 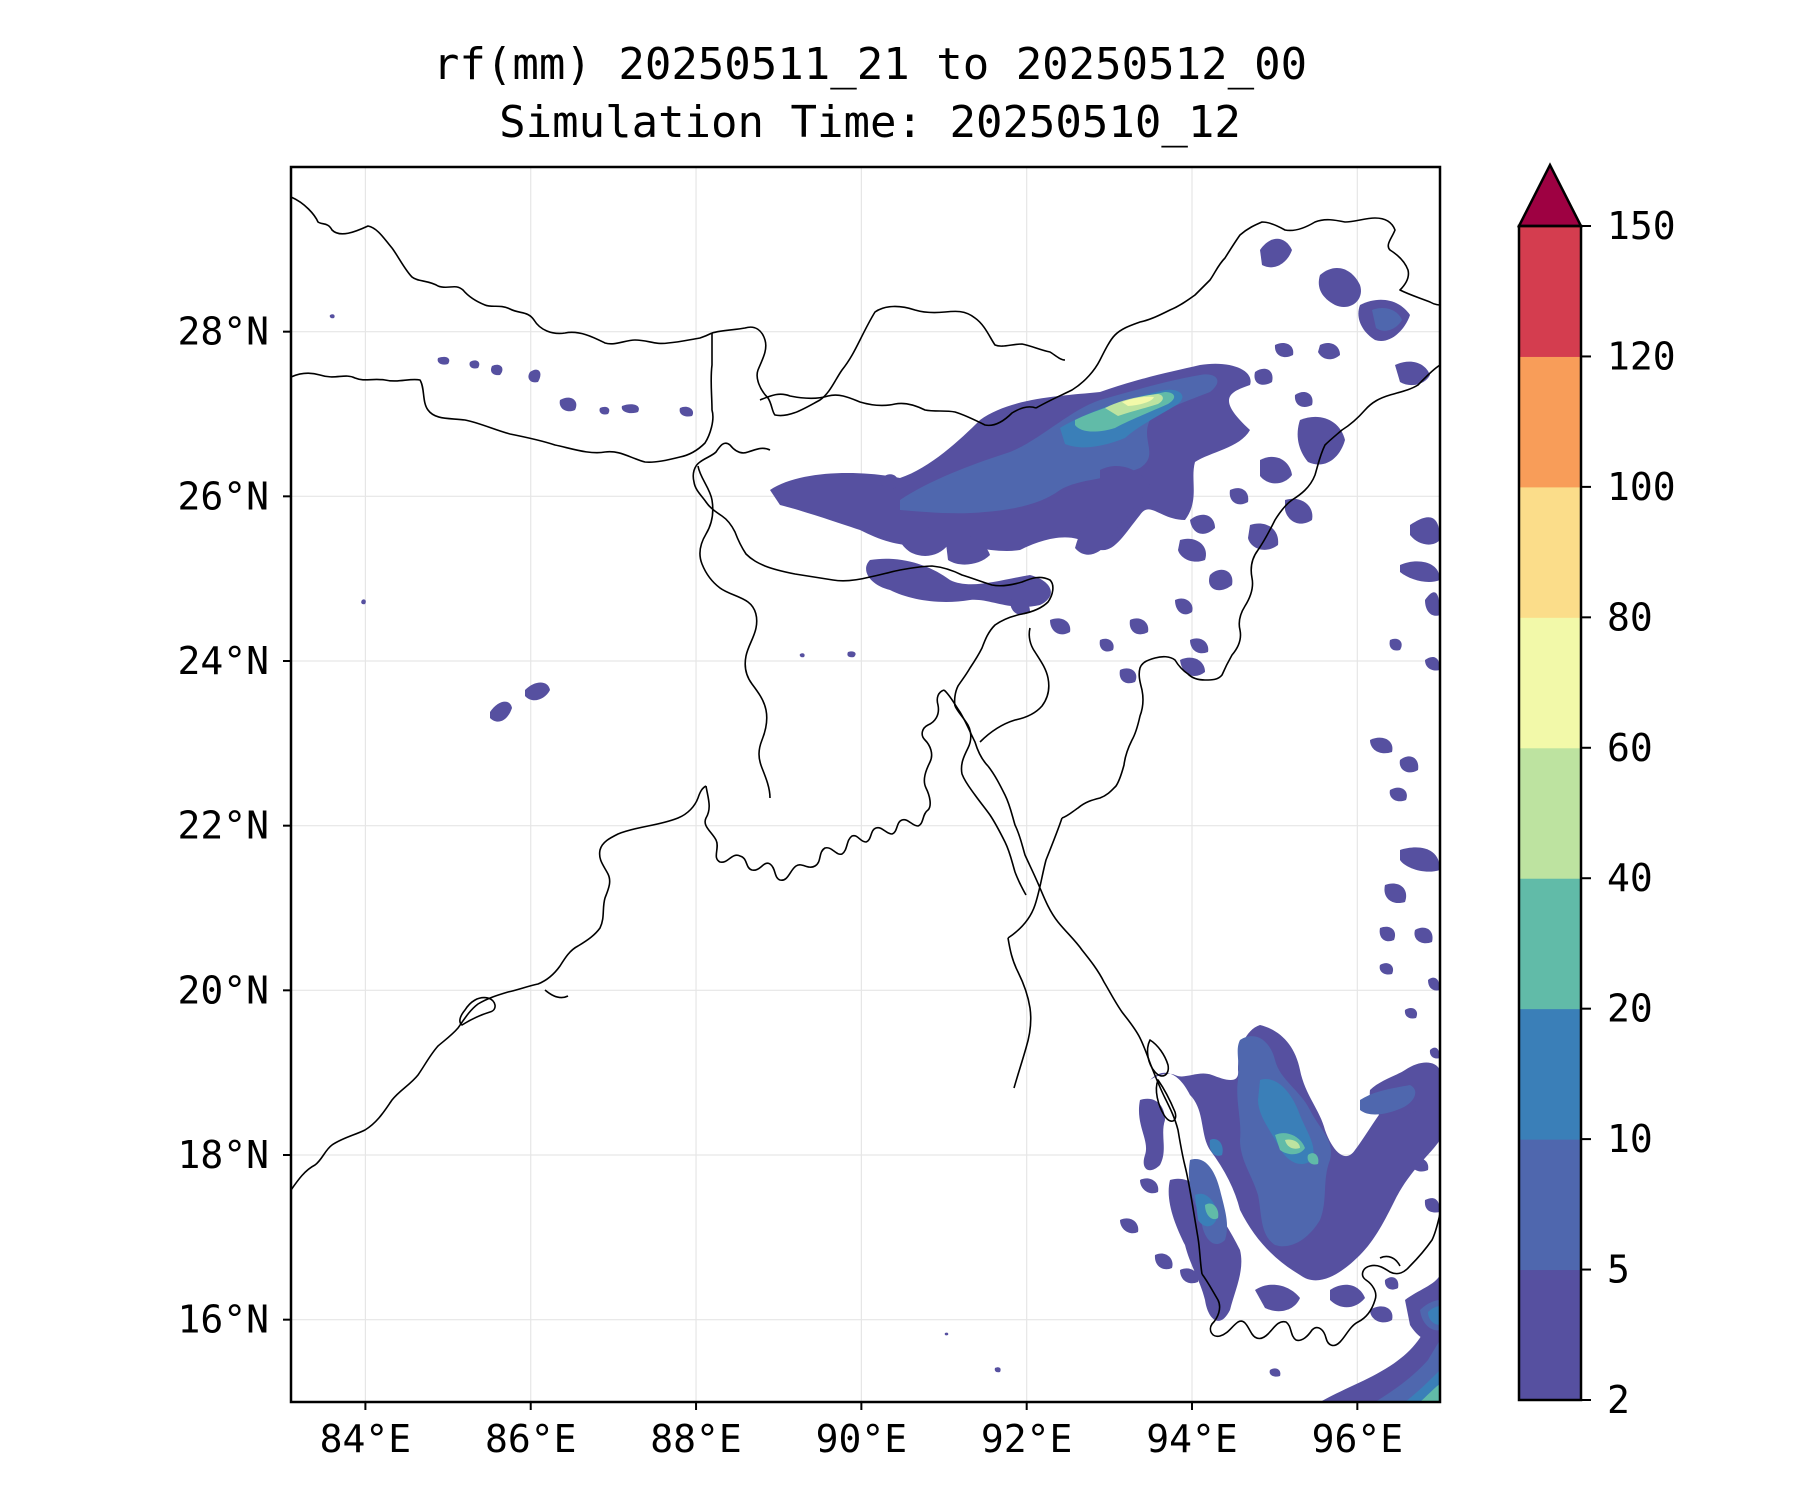 What do you see at coordinates (1014, 685) in the screenshot?
I see `border-mizoram-bangladesh` at bounding box center [1014, 685].